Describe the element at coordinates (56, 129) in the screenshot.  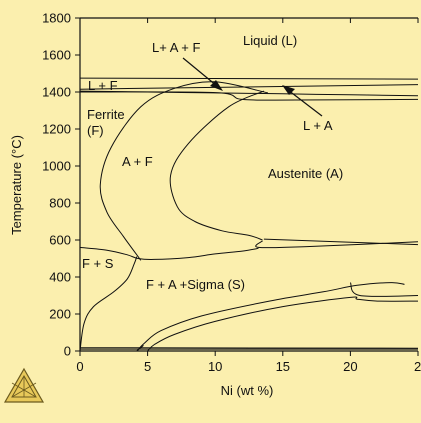
I see `y-tick-label: 1200` at that location.